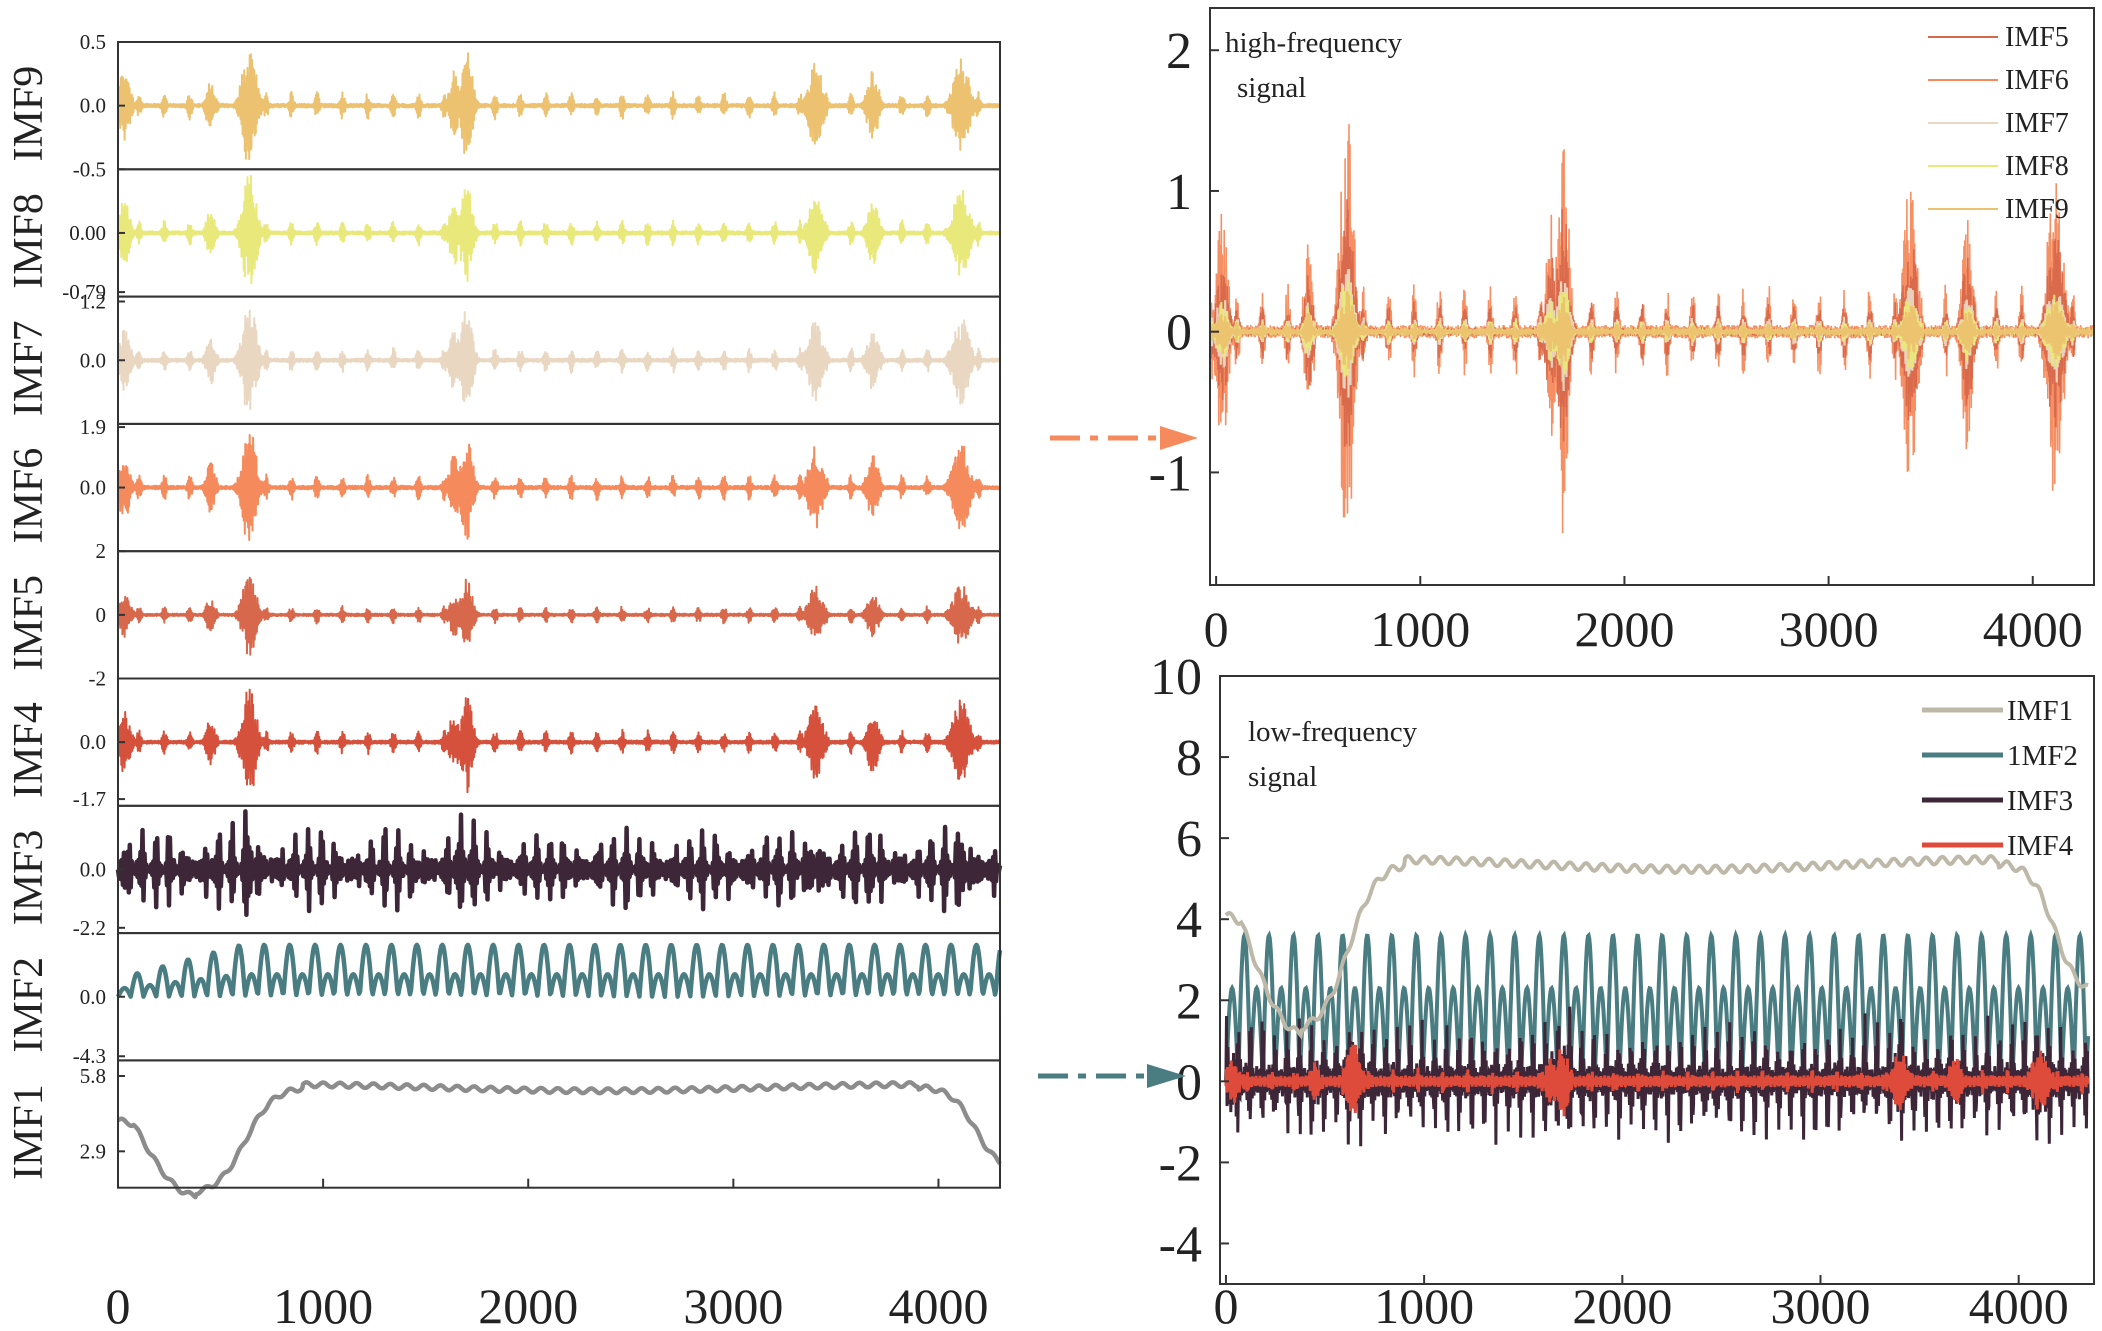  Describe the element at coordinates (93, 1151) in the screenshot. I see `y-tick-label: 2.9` at that location.